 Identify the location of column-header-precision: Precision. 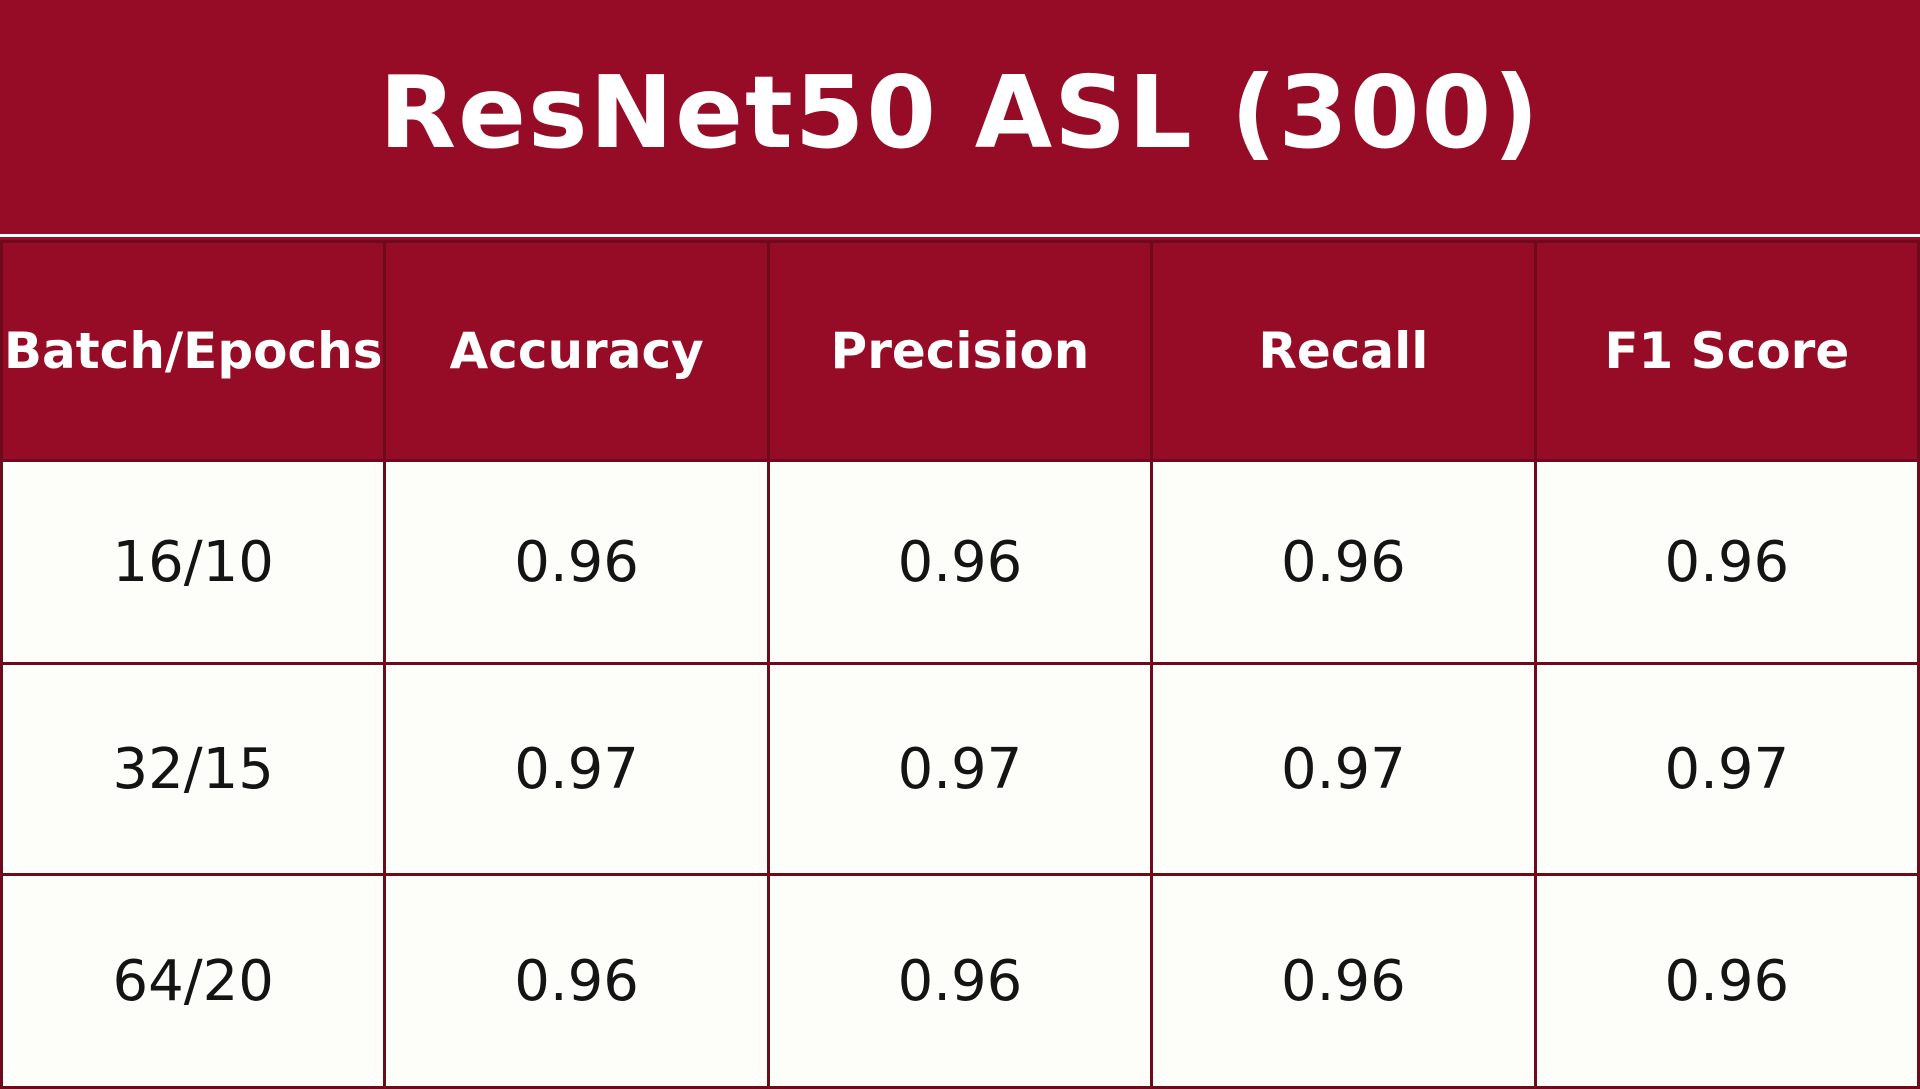
(960, 351).